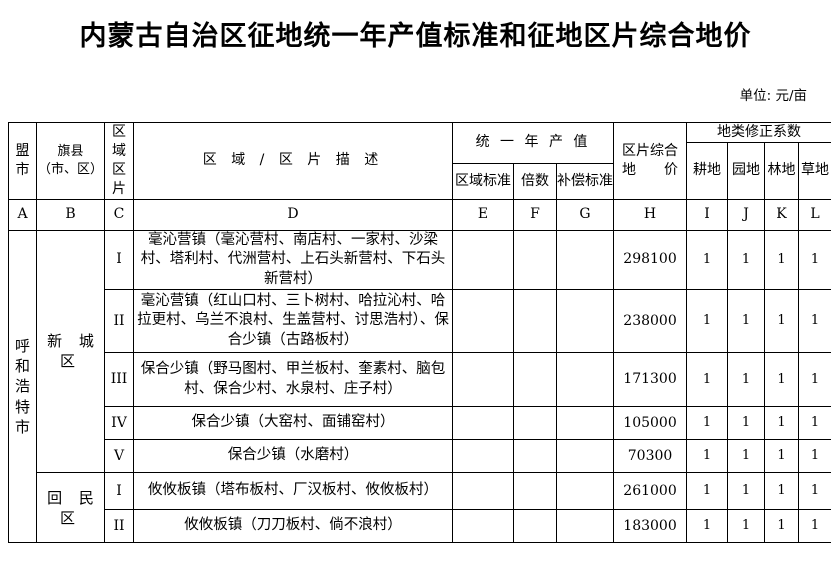 The image size is (831, 577). What do you see at coordinates (758, 132) in the screenshot?
I see `header-group-land-type-coefficient: 地类修正系数` at bounding box center [758, 132].